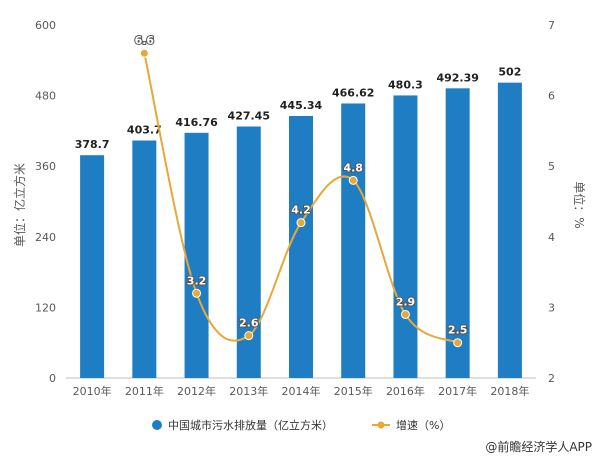  Describe the element at coordinates (423, 425) in the screenshot. I see `legend-label-line: 增速（%）` at that location.